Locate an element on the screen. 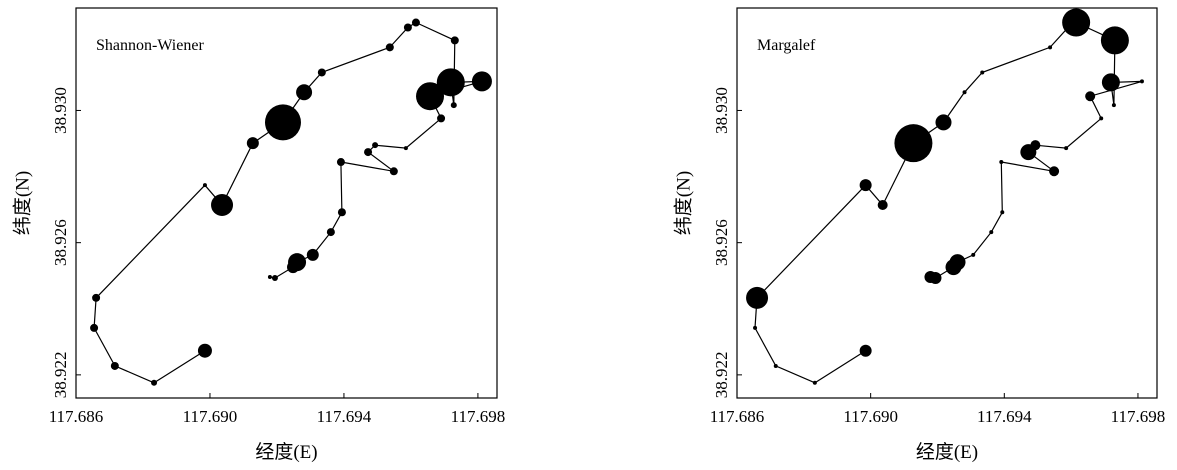 The image size is (1177, 470). plot-annotation: Shannon-Wiener is located at coordinates (150, 45).